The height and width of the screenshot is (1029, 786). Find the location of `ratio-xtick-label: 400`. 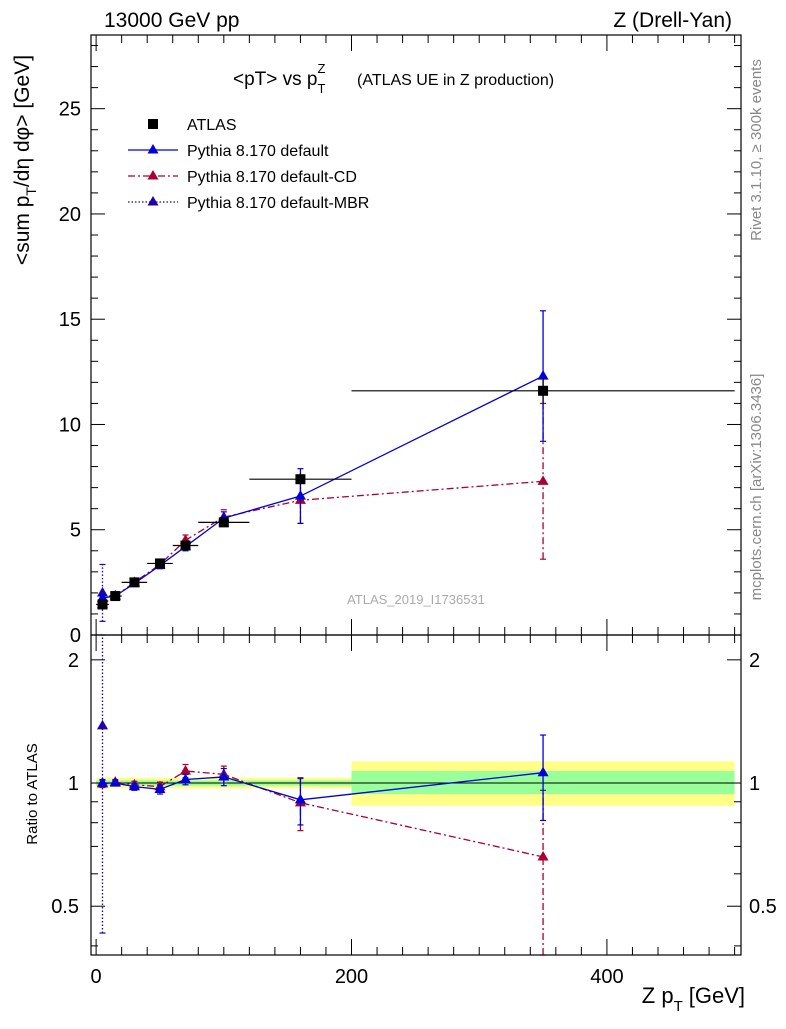

ratio-xtick-label: 400 is located at coordinates (606, 977).